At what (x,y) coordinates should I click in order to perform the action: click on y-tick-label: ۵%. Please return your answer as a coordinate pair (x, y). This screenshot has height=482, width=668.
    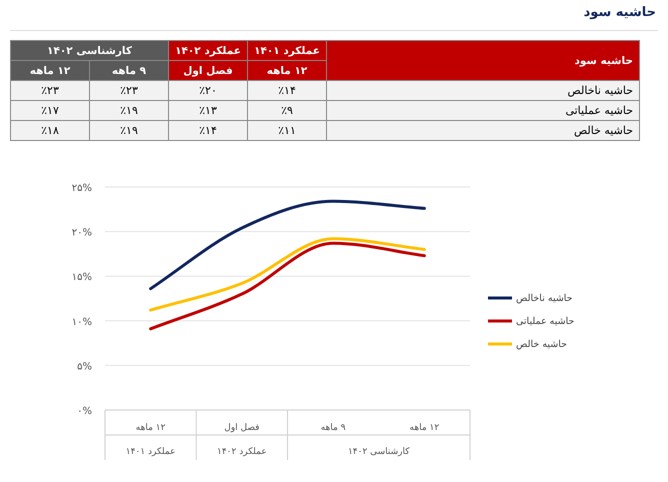
    Looking at the image, I should click on (84, 366).